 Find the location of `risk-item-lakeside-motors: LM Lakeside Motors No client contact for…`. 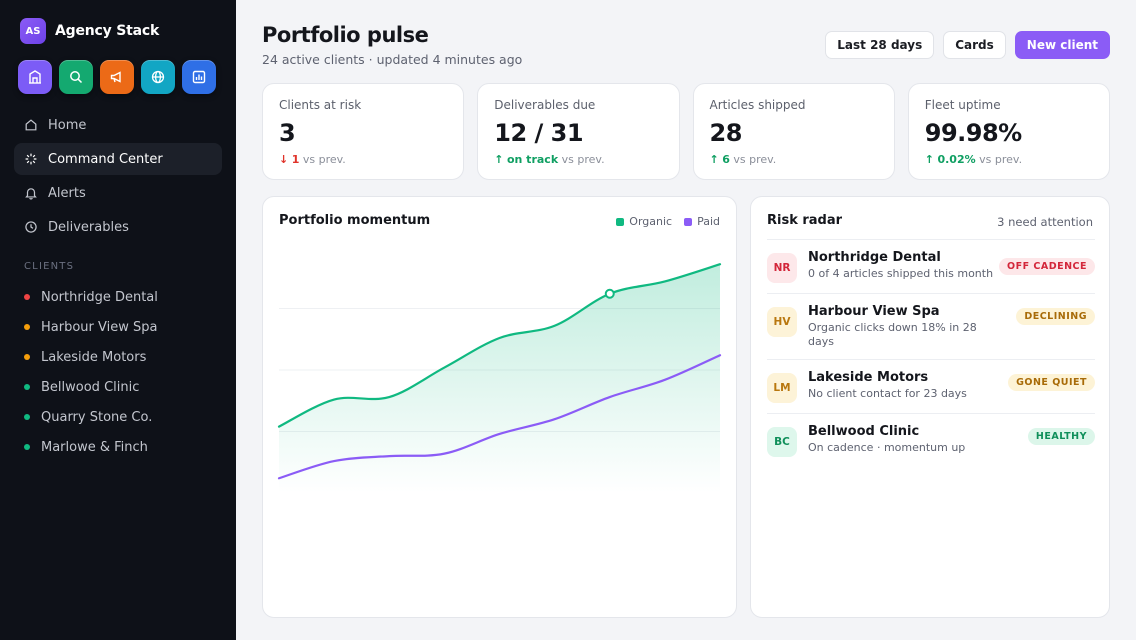

risk-item-lakeside-motors: LM Lakeside Motors No client contact for… is located at coordinates (931, 387).